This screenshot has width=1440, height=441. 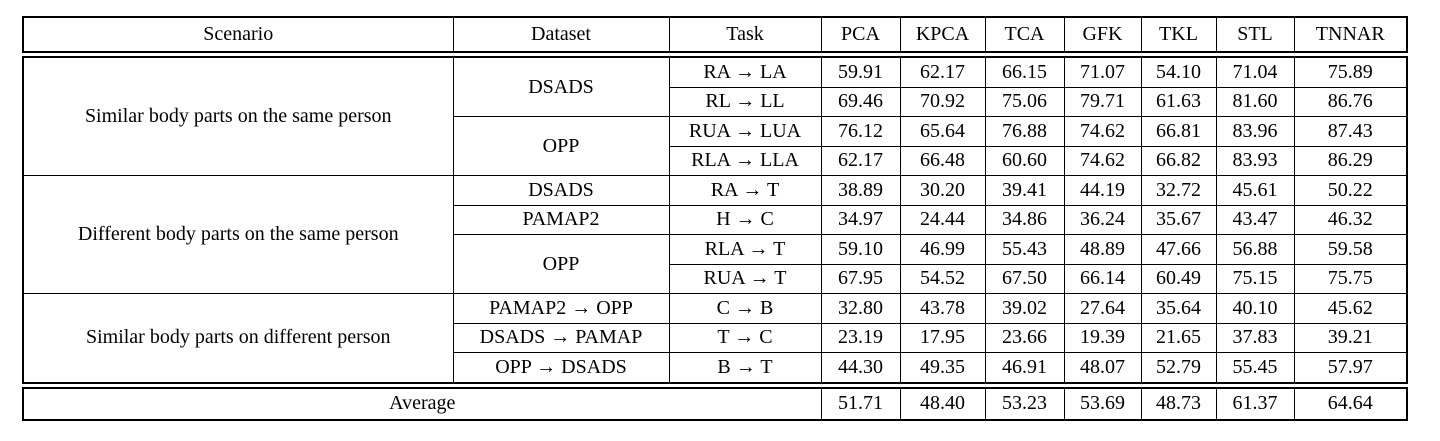 What do you see at coordinates (1350, 278) in the screenshot?
I see `value-cell-tnnar: 75.75` at bounding box center [1350, 278].